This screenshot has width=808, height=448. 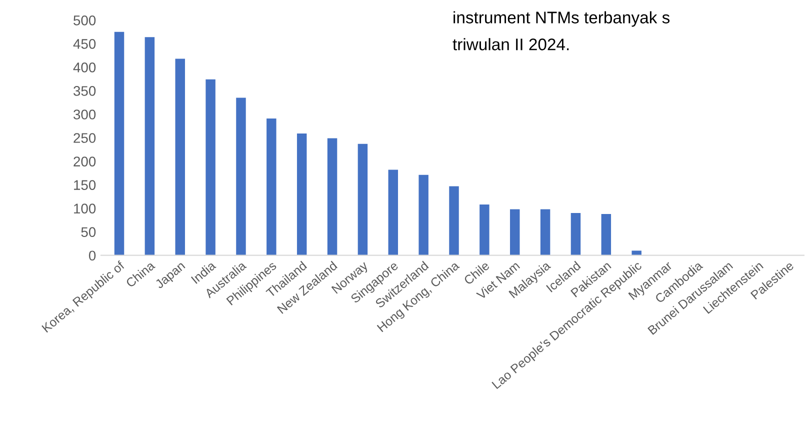 I want to click on annotation: instrument NTMs terbanyak s, so click(x=562, y=19).